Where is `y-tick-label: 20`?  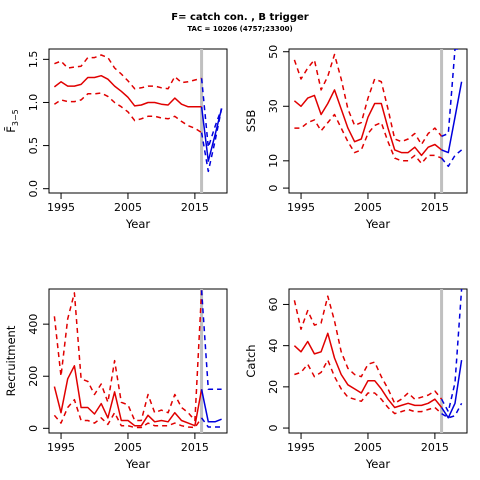
y-tick-label: 20 is located at coordinates (273, 387).